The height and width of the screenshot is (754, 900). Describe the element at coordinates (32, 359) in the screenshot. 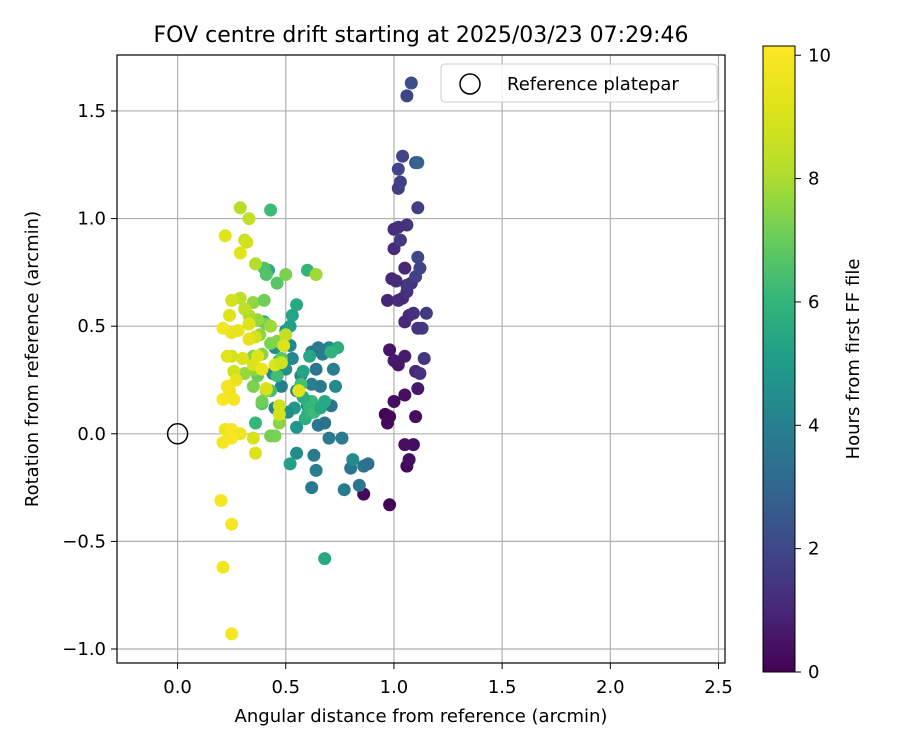

I see `y-axis-label: Rotation from reference (arcmin)` at that location.